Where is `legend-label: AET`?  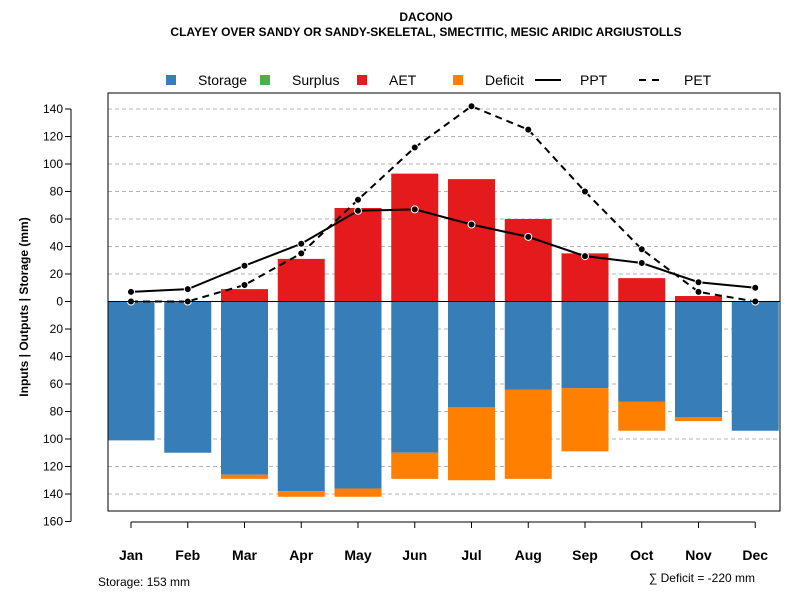
legend-label: AET is located at coordinates (403, 80).